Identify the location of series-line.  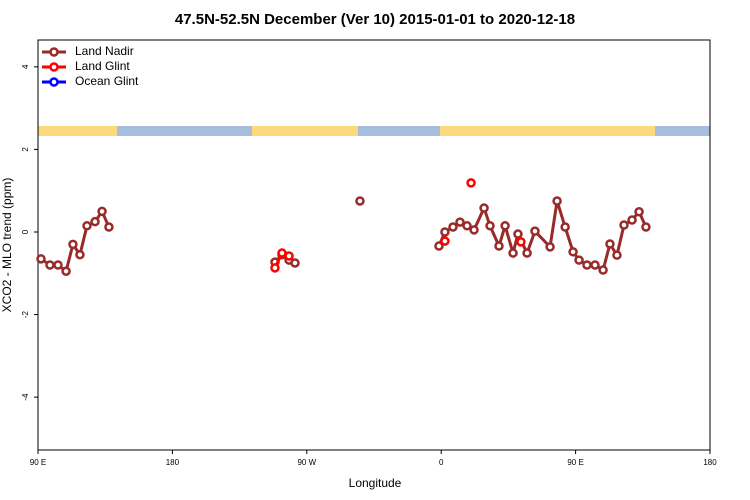
(542, 236).